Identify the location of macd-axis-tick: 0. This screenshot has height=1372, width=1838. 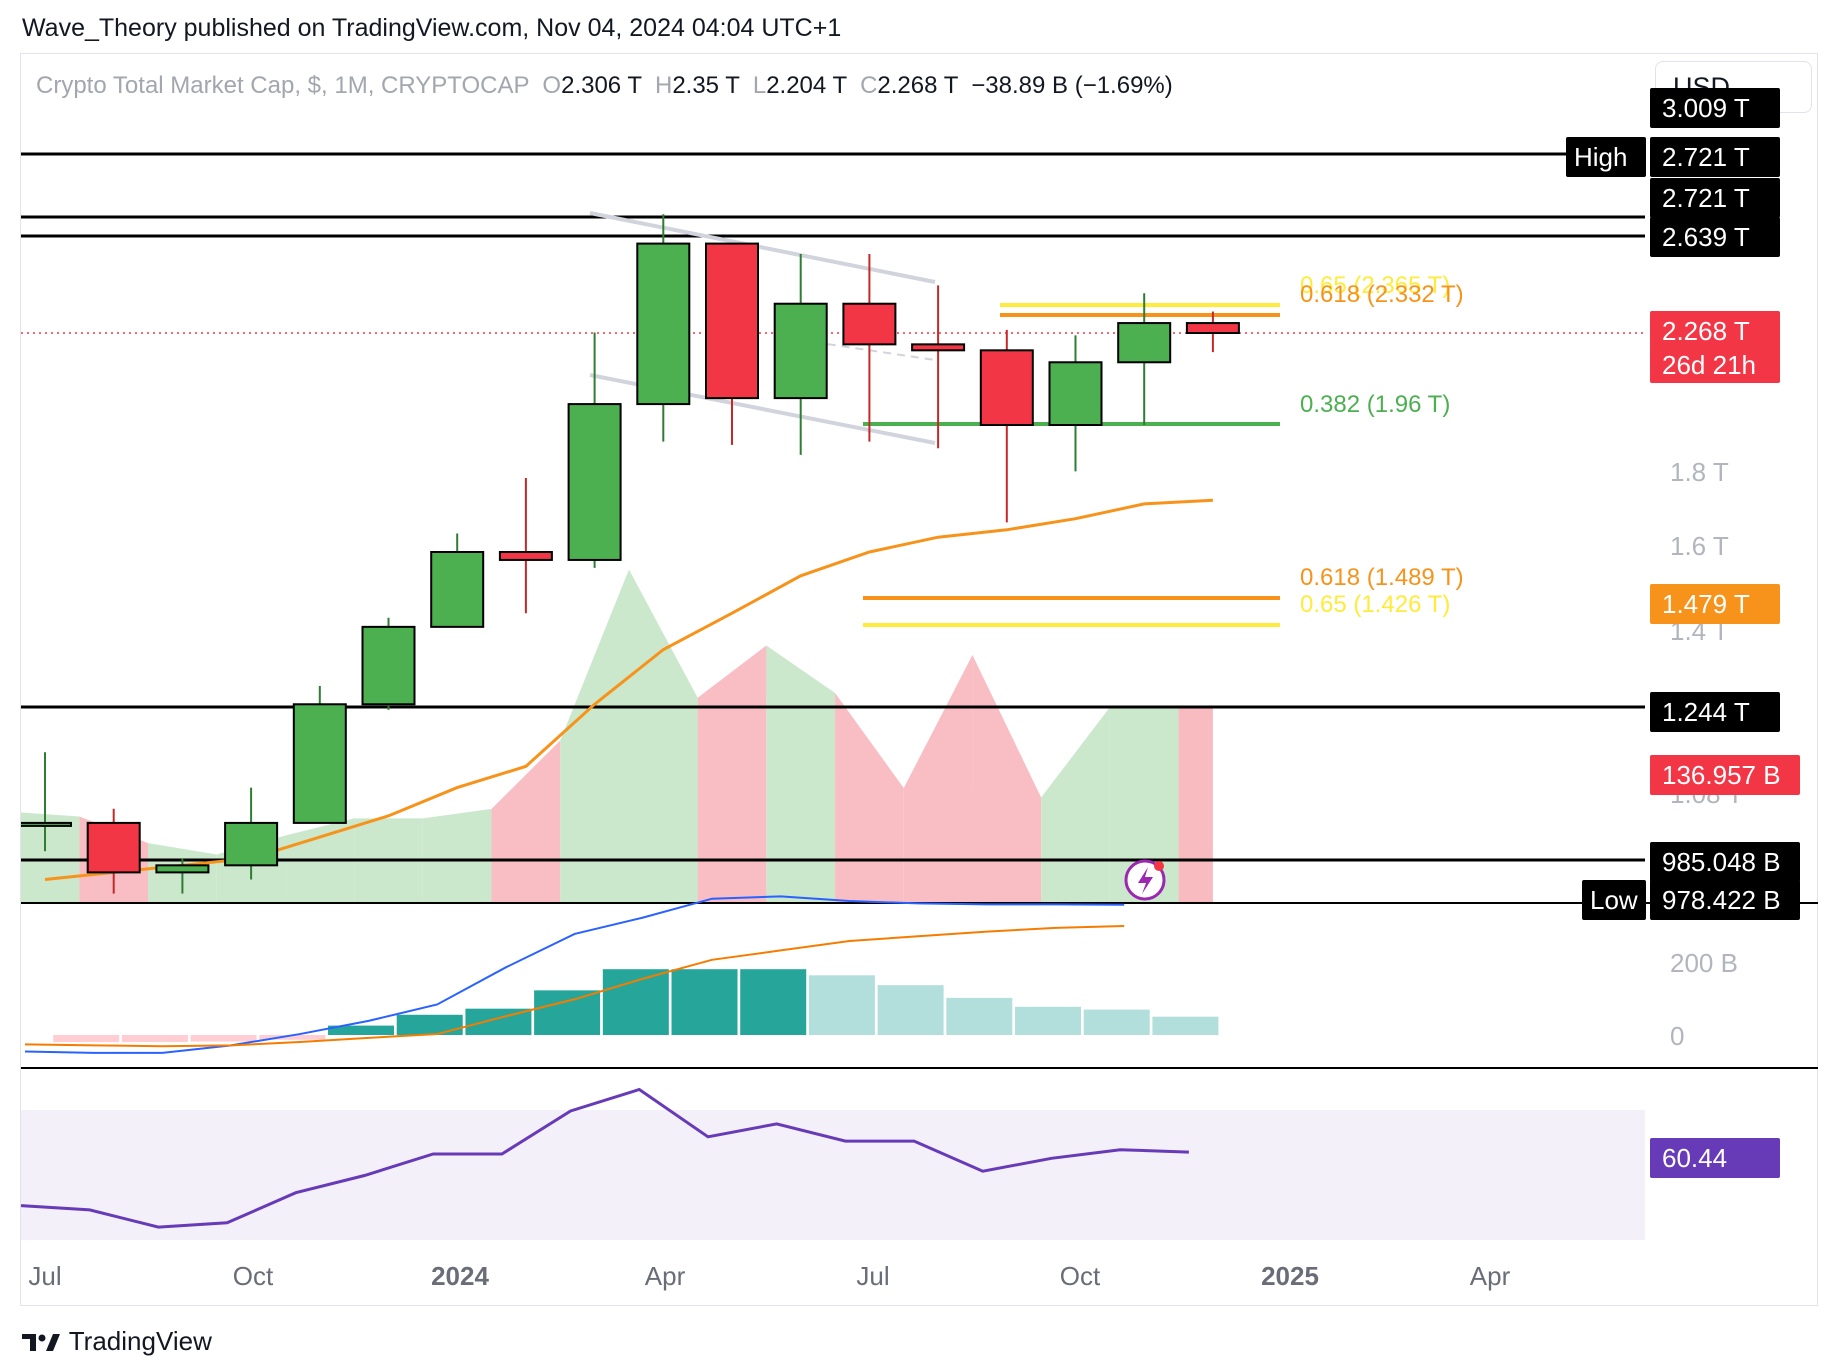
(1677, 1036).